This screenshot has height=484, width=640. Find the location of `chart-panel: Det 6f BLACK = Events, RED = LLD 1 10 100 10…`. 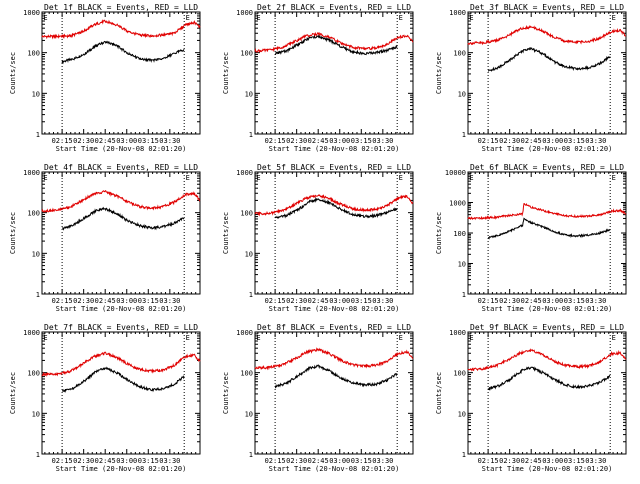

chart-panel: Det 6f BLACK = Events, RED = LLD 1 10 100 10… is located at coordinates (531, 238).